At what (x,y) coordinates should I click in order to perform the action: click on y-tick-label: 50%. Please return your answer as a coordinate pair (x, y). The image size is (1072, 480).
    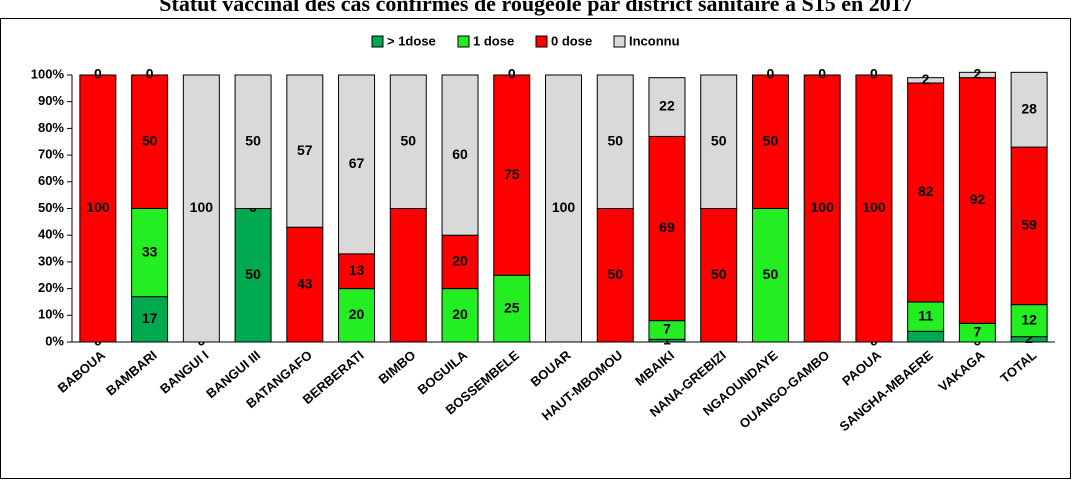
    Looking at the image, I should click on (51, 207).